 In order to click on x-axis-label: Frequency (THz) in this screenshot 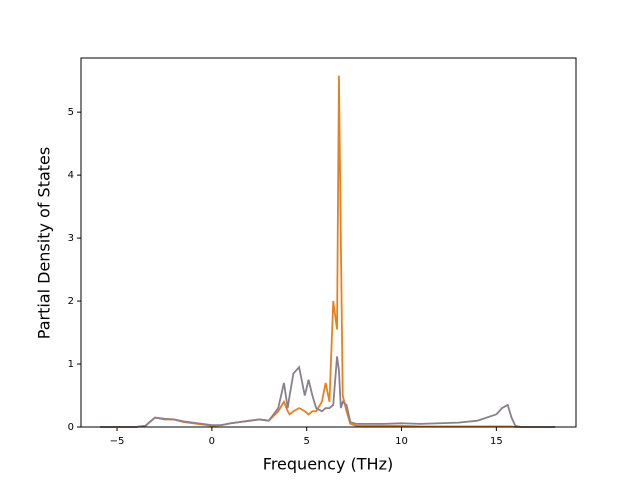, I will do `click(328, 464)`.